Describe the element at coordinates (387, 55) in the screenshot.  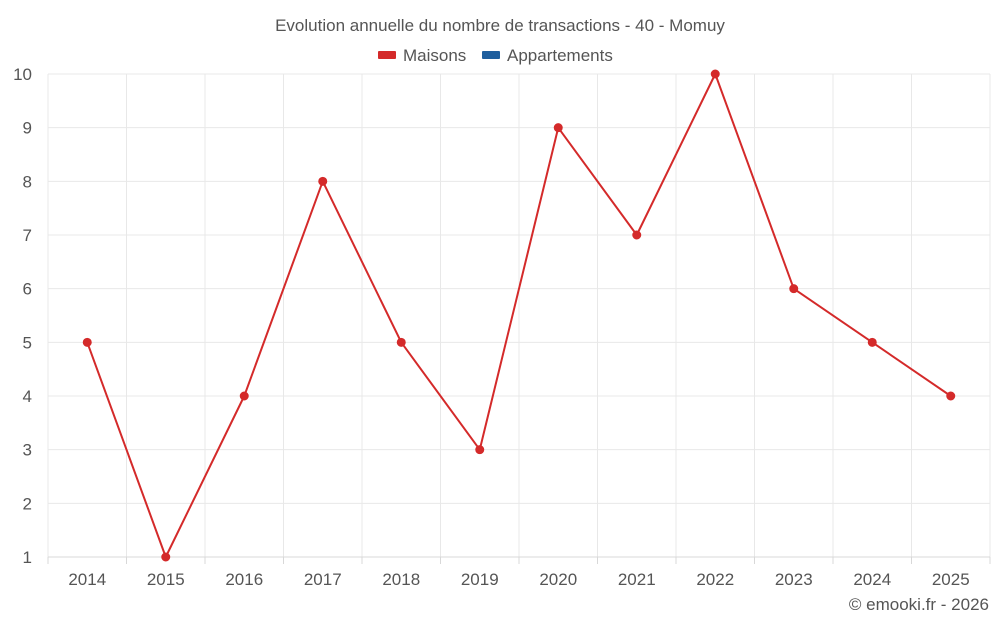
I see `legend-swatch-maisons` at that location.